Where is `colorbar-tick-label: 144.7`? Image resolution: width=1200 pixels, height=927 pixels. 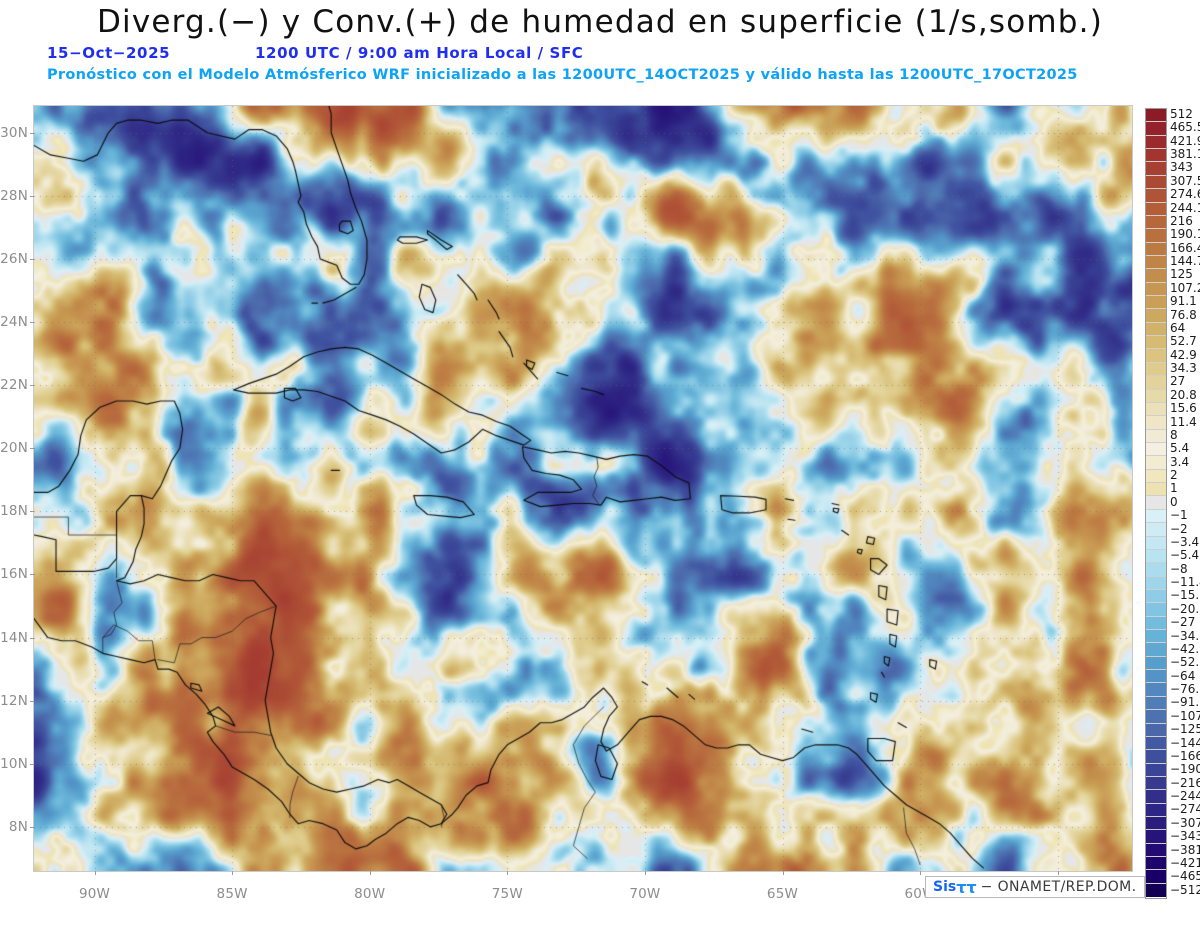
colorbar-tick-label: 144.7 is located at coordinates (1185, 261).